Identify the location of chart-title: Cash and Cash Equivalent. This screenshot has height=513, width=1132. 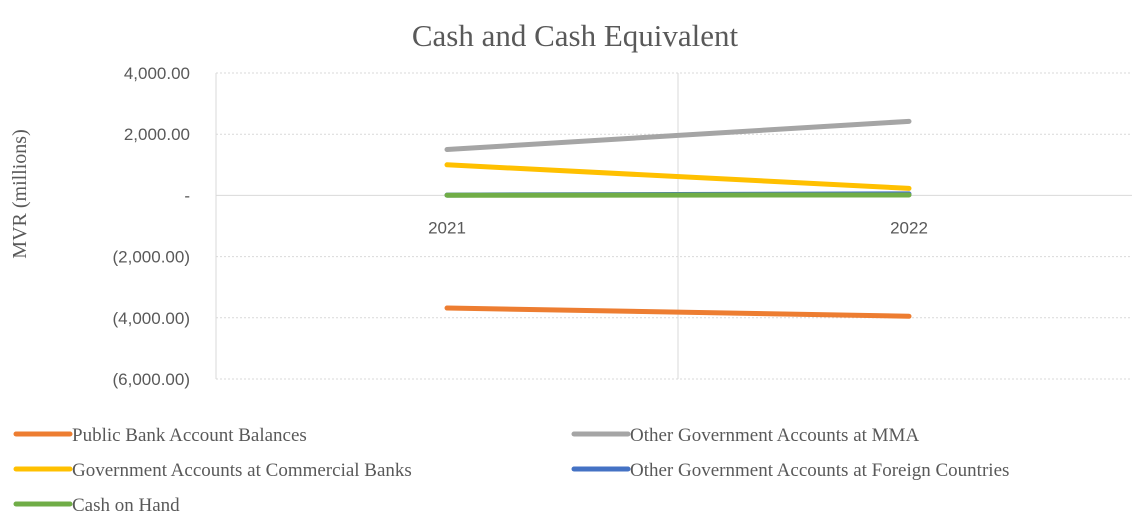
(575, 35).